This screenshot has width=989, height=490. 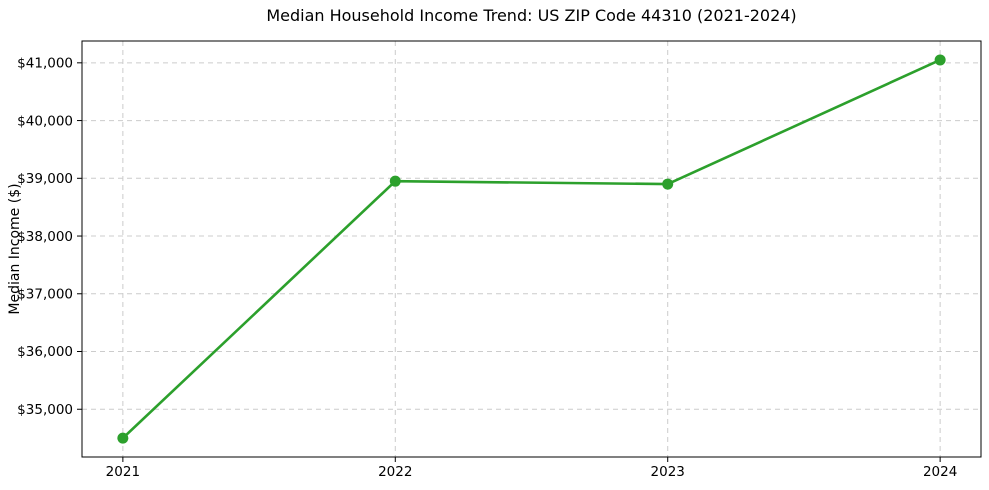 What do you see at coordinates (123, 438) in the screenshot?
I see `data-point-2021` at bounding box center [123, 438].